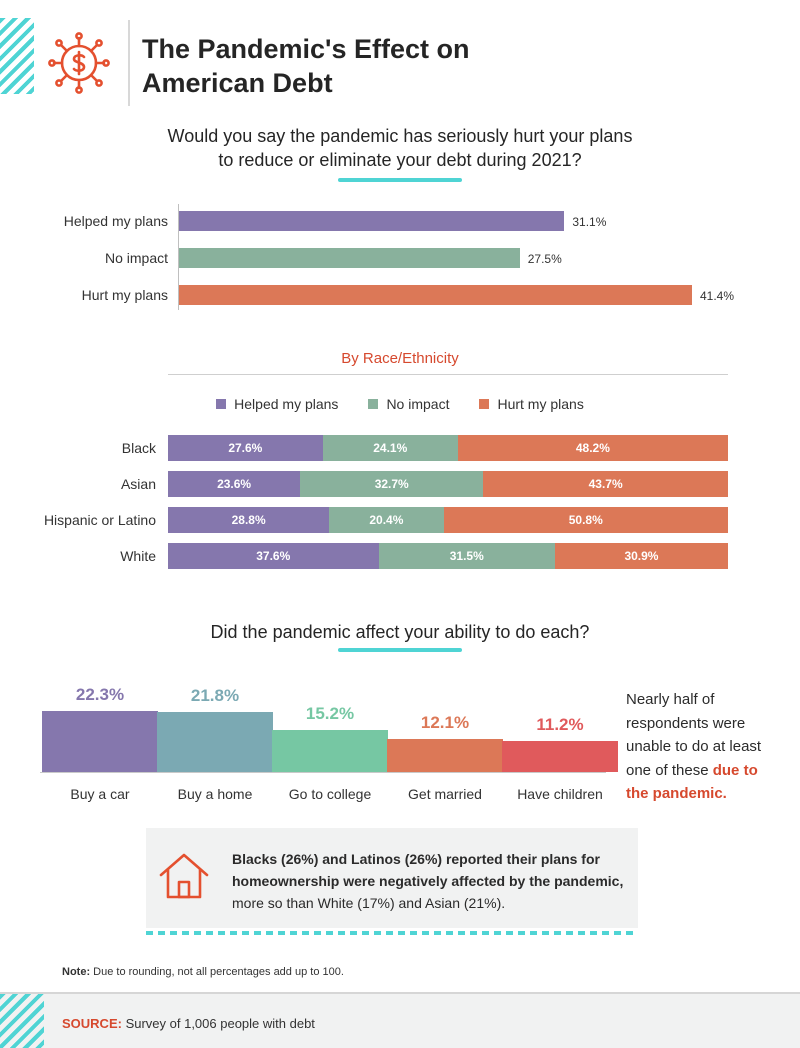 This screenshot has height=1048, width=800. I want to click on race-stacked-bar: 28.8% 20.4% 50.8%, so click(448, 520).